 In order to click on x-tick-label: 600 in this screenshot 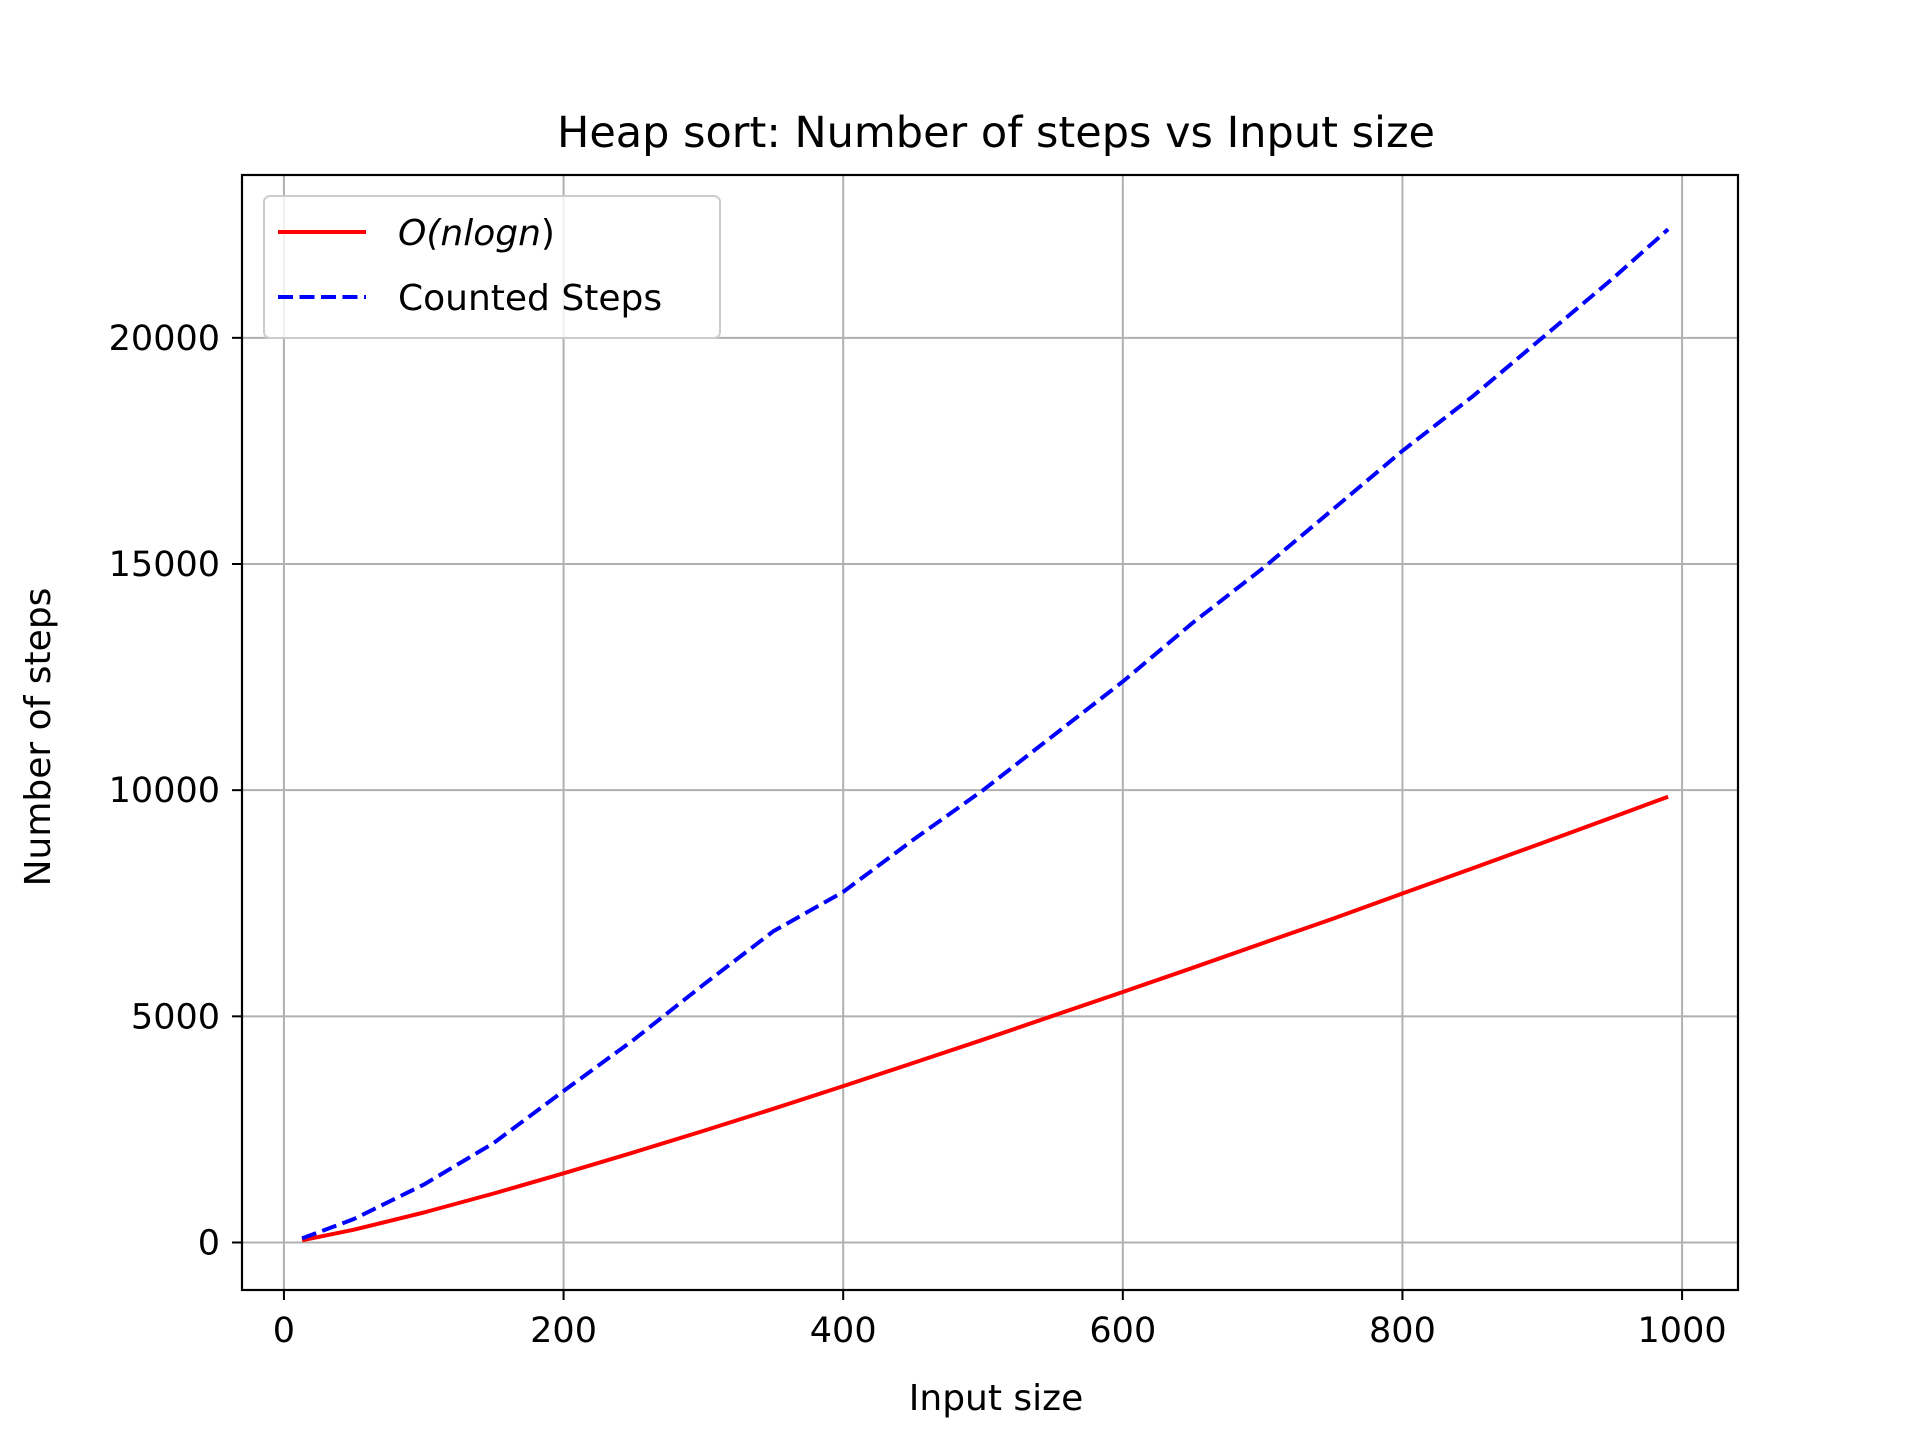, I will do `click(1122, 1331)`.